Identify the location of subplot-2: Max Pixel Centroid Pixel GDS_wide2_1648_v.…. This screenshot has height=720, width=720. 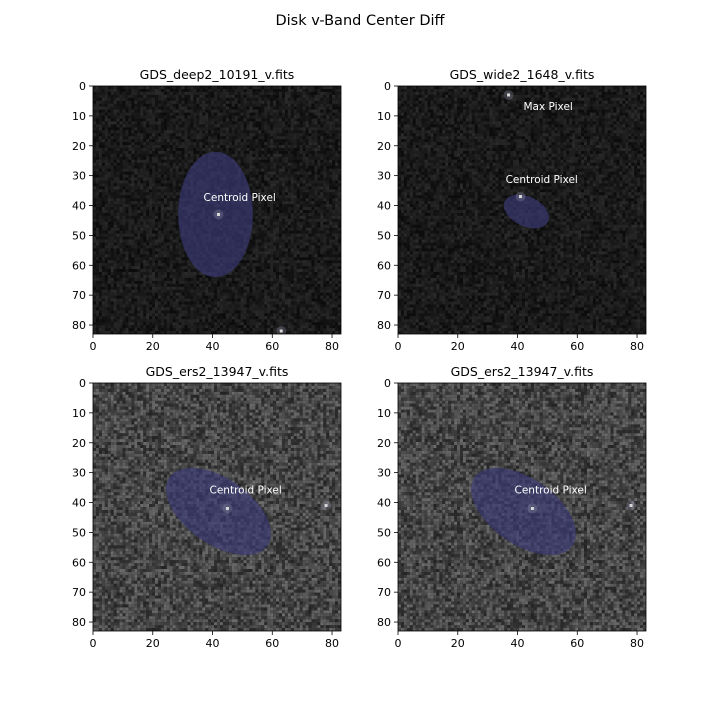
(512, 210).